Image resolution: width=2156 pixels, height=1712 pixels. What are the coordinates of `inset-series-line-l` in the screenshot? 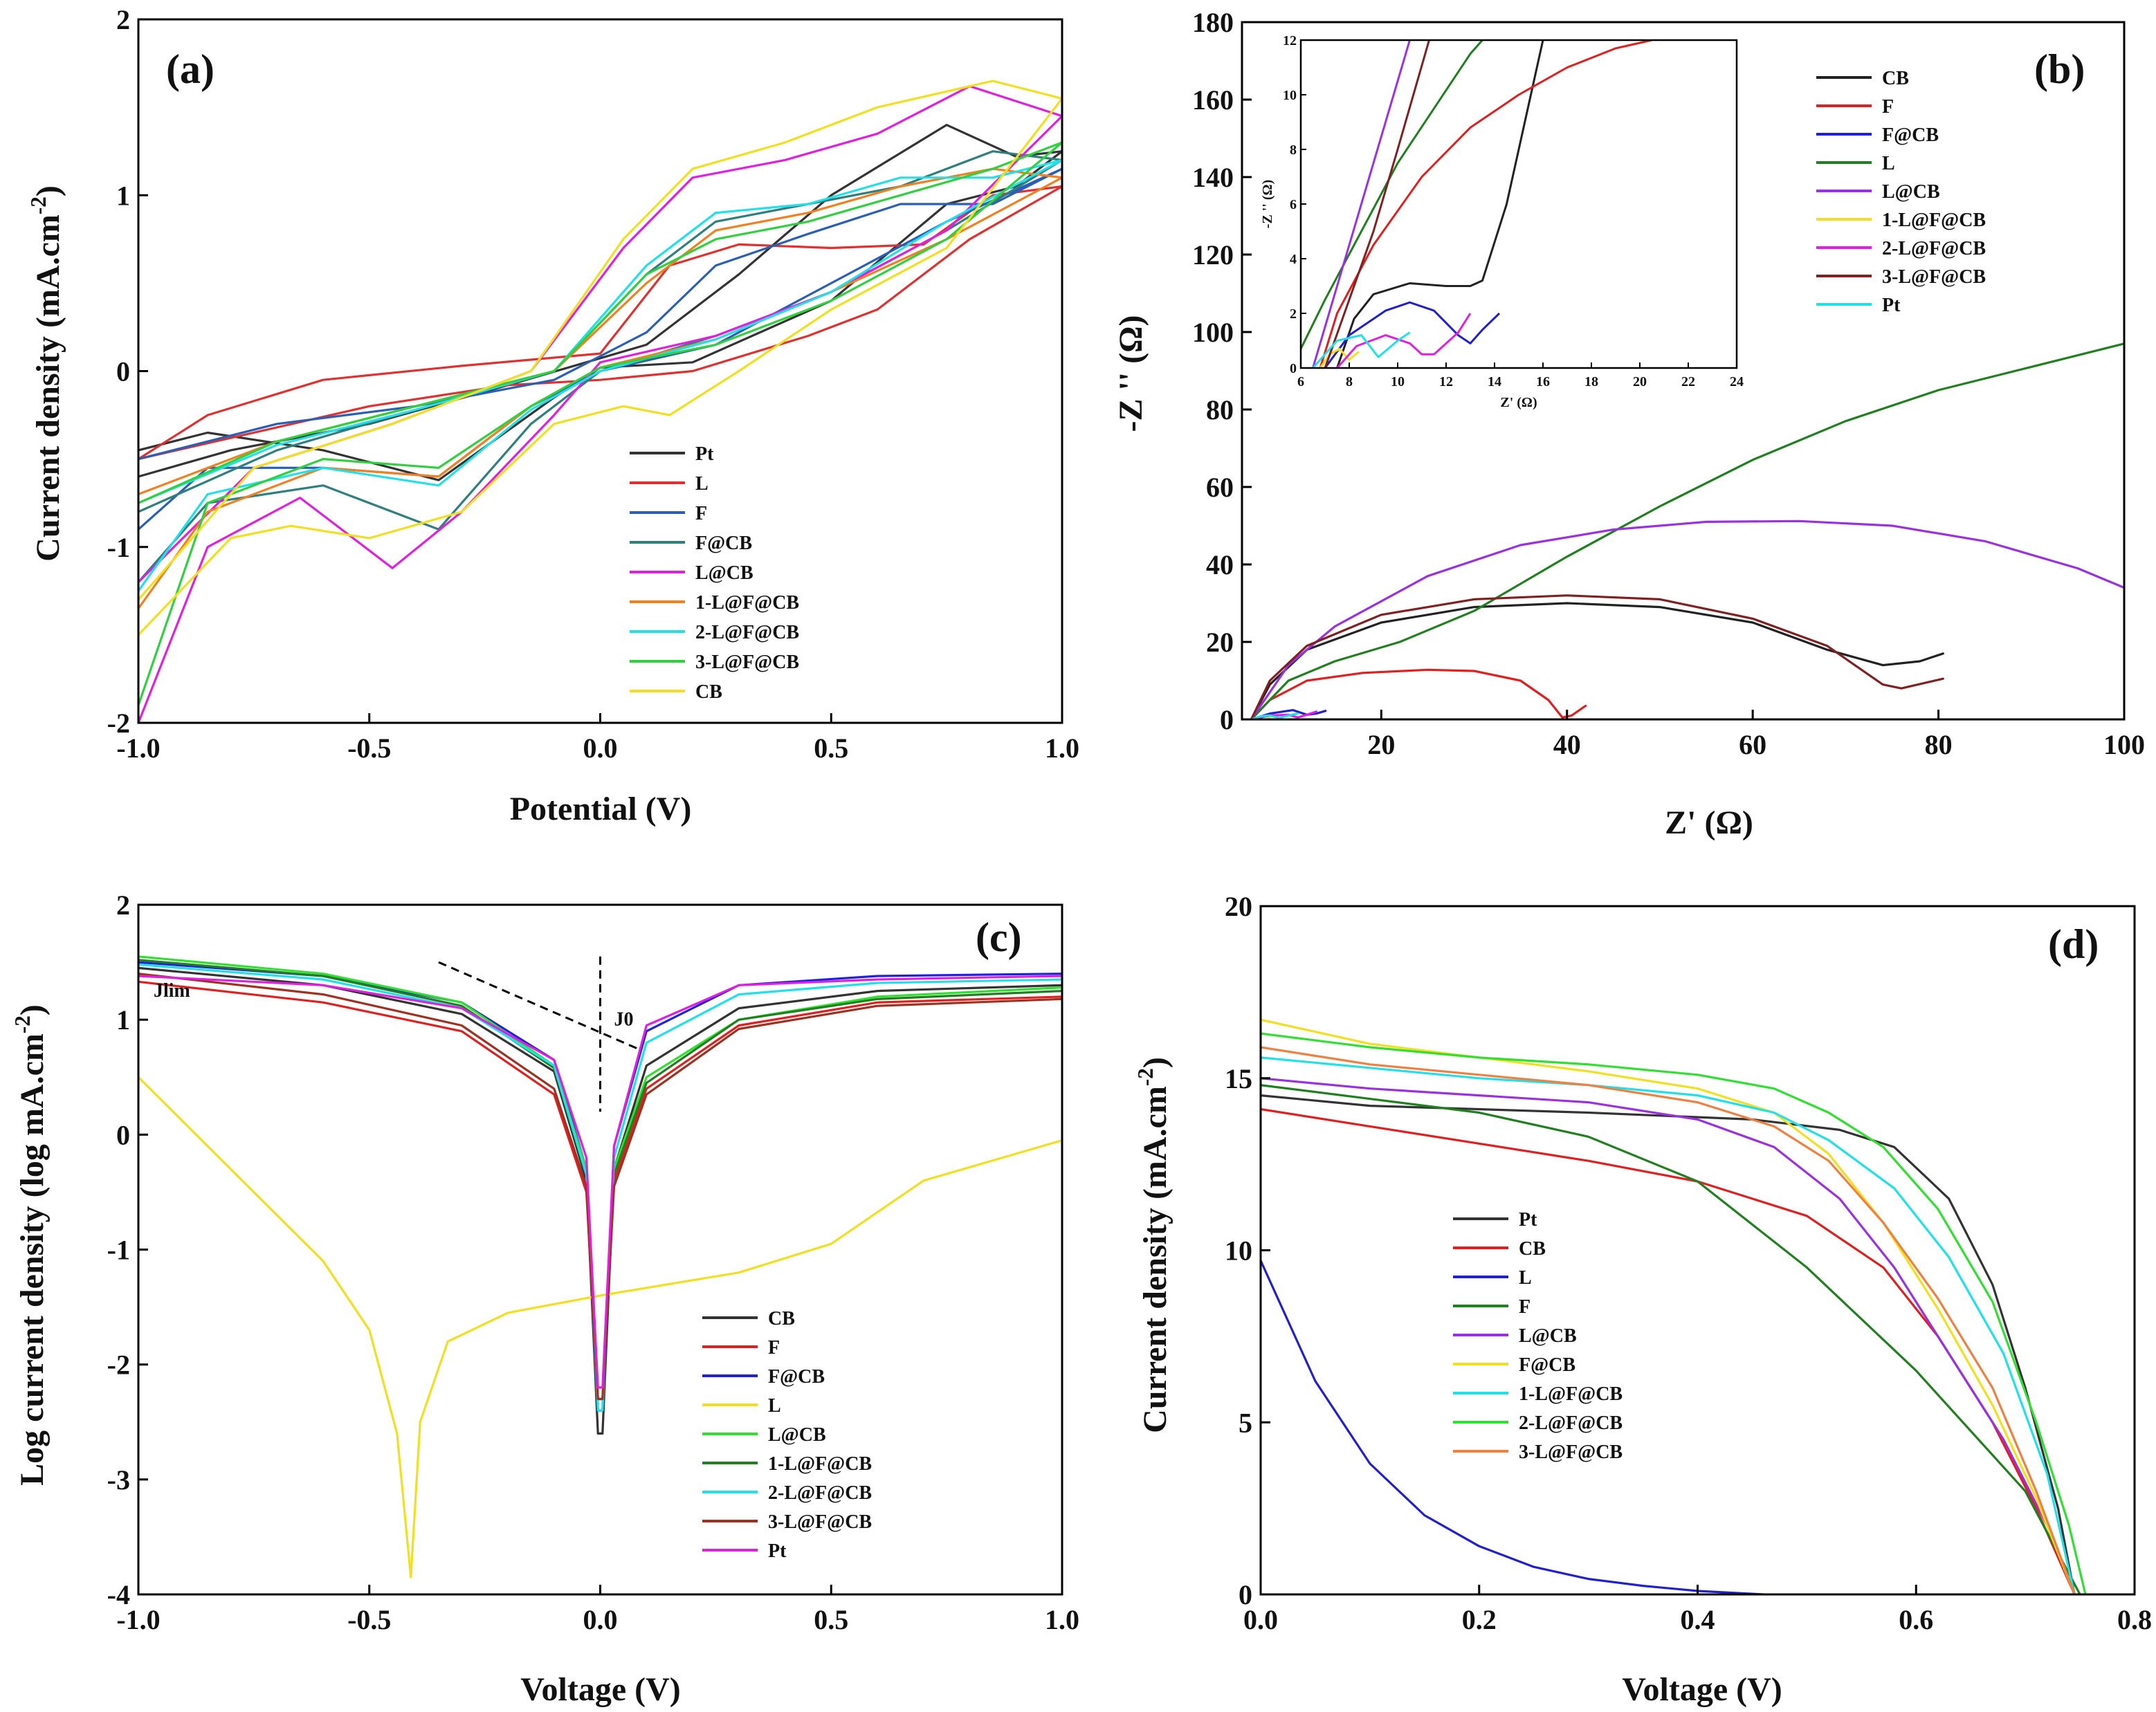 It's located at (1392, 195).